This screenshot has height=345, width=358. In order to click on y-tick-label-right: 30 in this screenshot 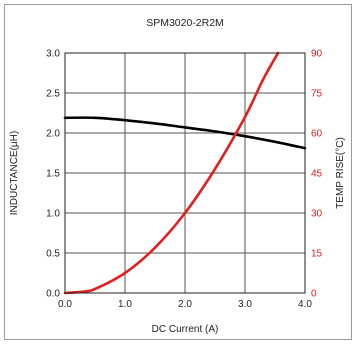, I will do `click(317, 214)`.